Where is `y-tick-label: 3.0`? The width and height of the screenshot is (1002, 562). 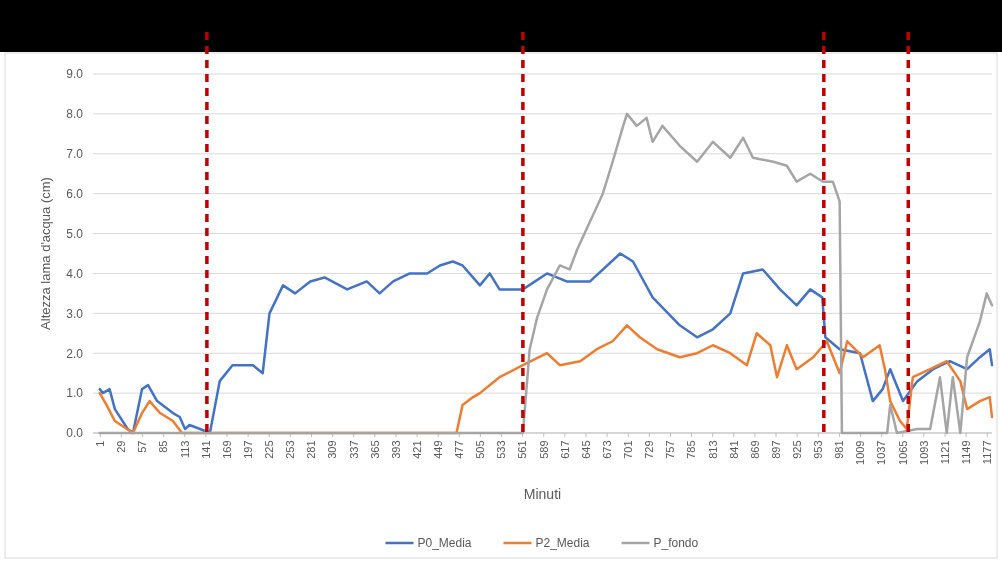
y-tick-label: 3.0 is located at coordinates (75, 313).